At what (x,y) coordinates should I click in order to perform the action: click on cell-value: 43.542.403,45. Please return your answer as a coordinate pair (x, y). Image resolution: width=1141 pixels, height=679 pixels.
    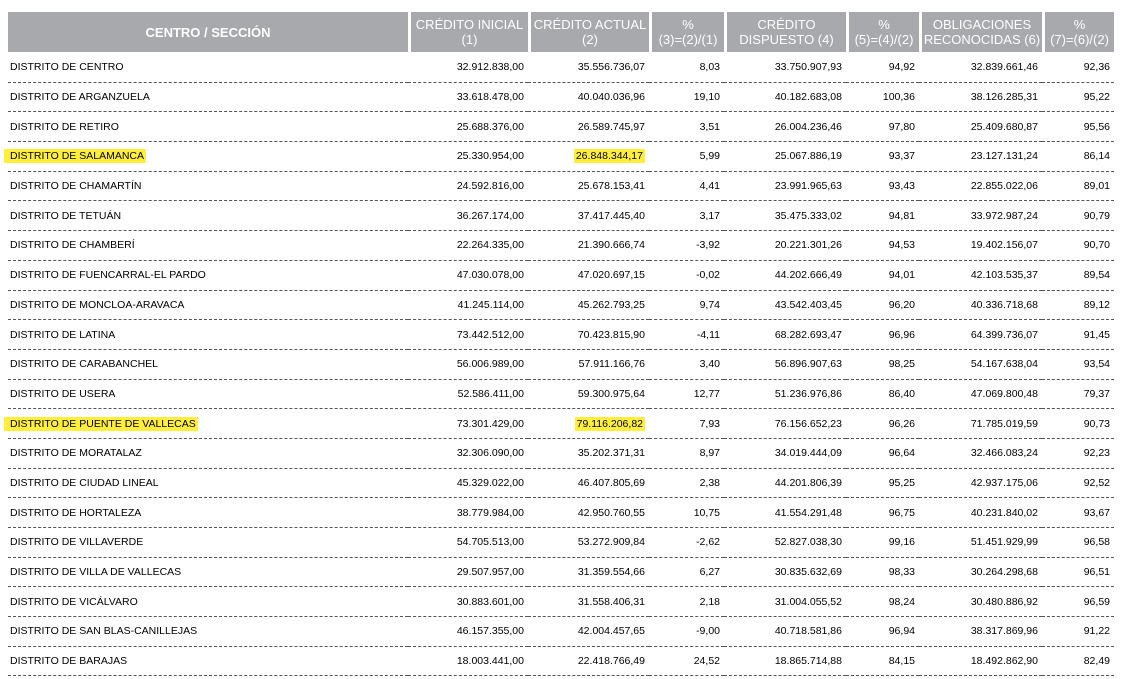
    Looking at the image, I should click on (808, 304).